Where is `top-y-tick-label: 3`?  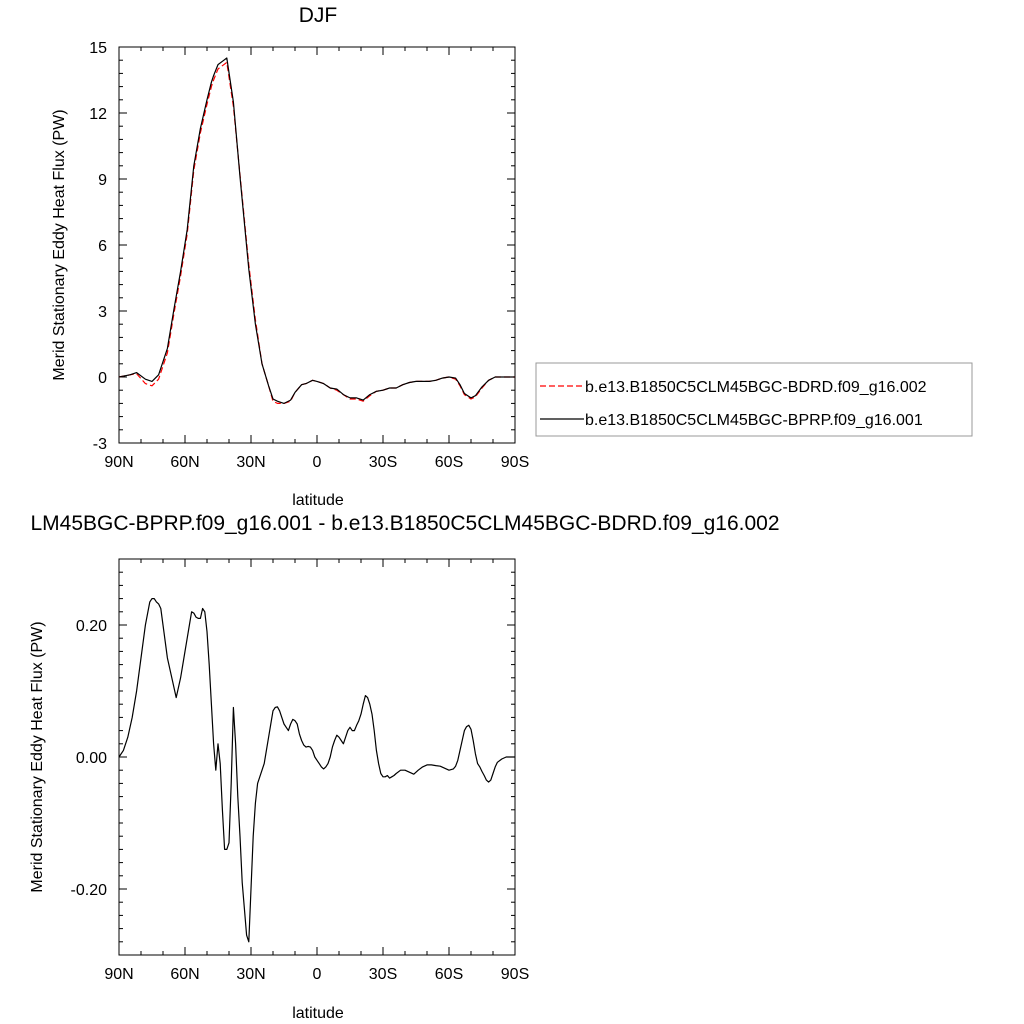 top-y-tick-label: 3 is located at coordinates (102, 312).